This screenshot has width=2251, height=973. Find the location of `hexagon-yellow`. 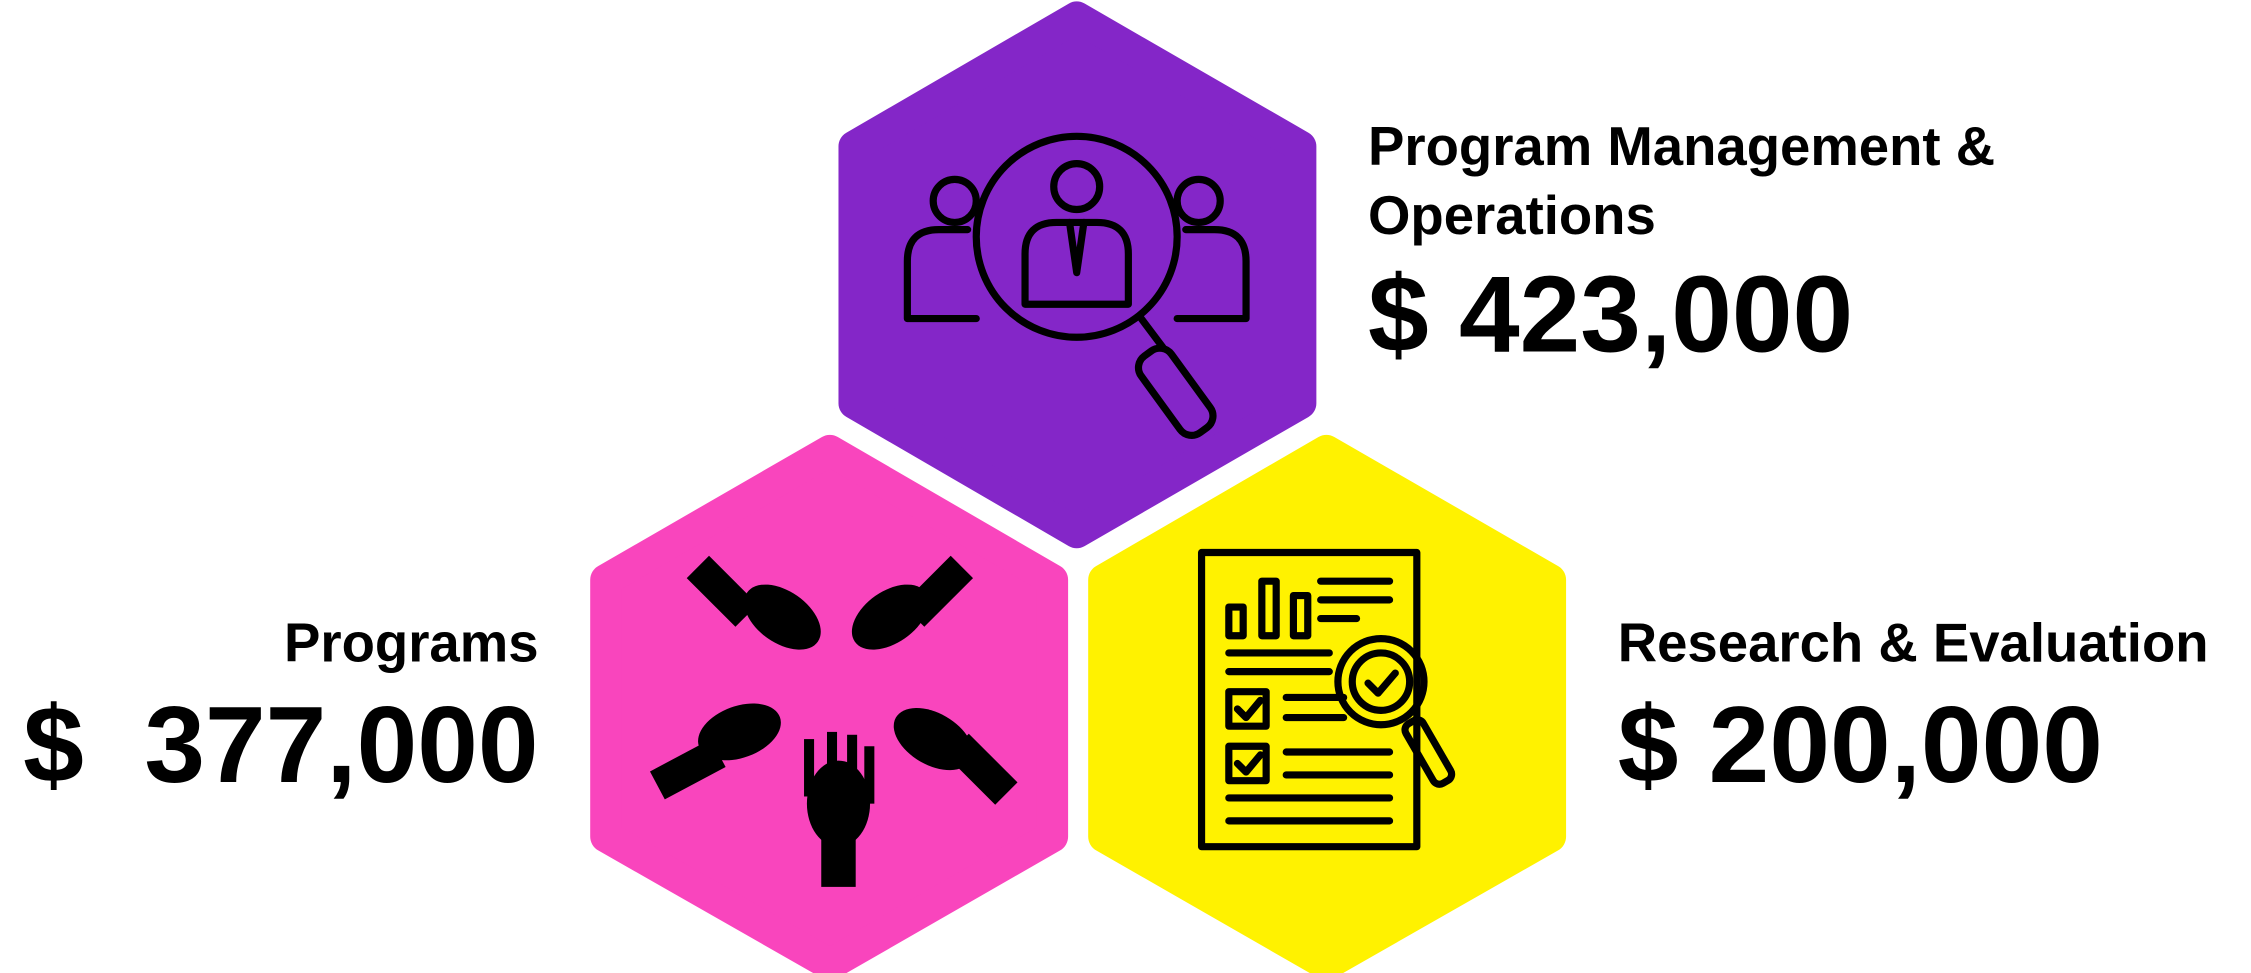

hexagon-yellow is located at coordinates (1327, 703).